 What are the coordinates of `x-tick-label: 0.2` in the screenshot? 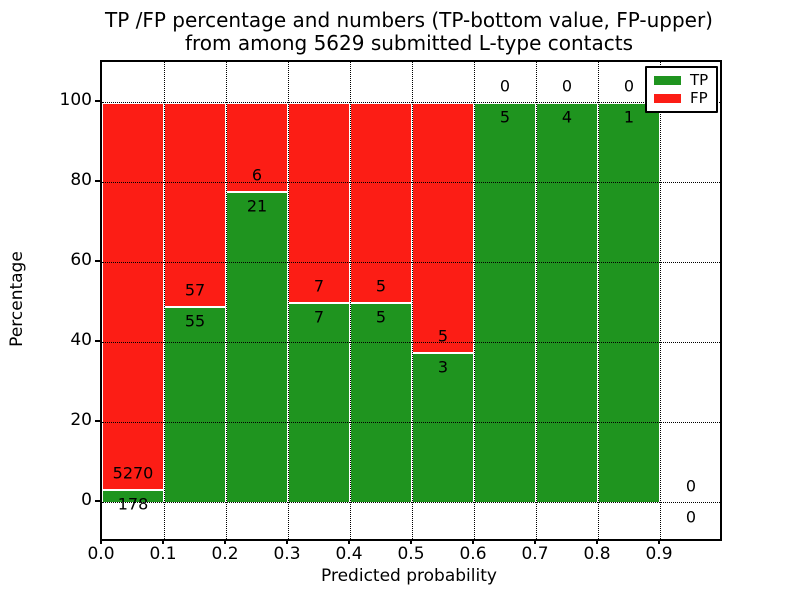 It's located at (225, 554).